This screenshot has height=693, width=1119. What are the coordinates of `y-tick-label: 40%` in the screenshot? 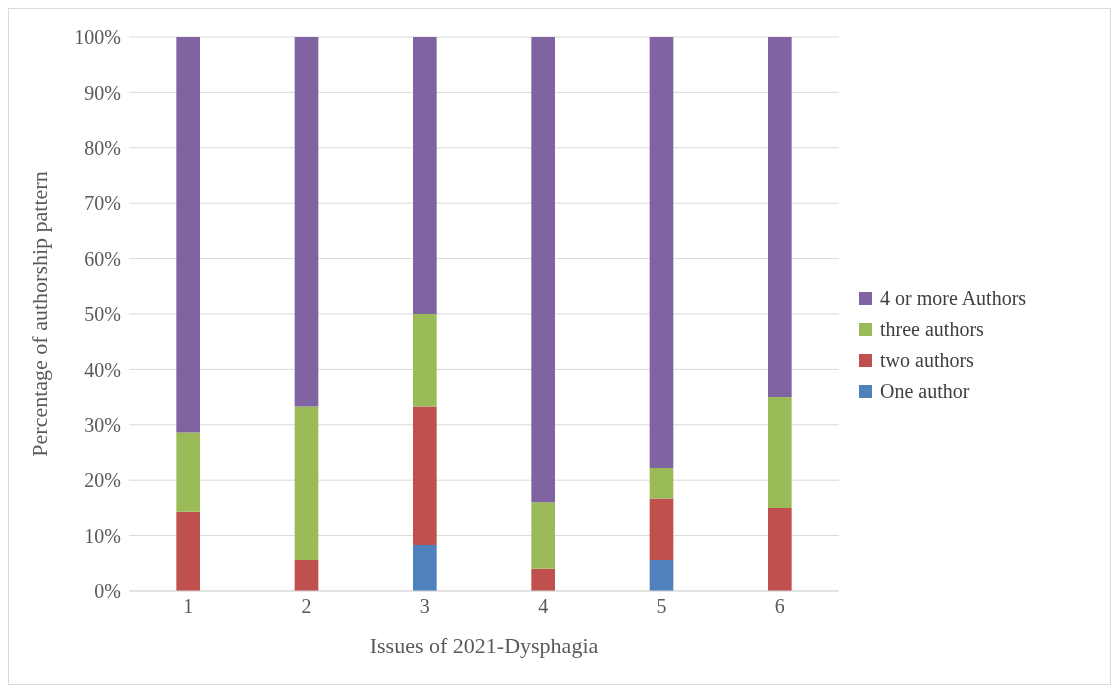 It's located at (102, 369).